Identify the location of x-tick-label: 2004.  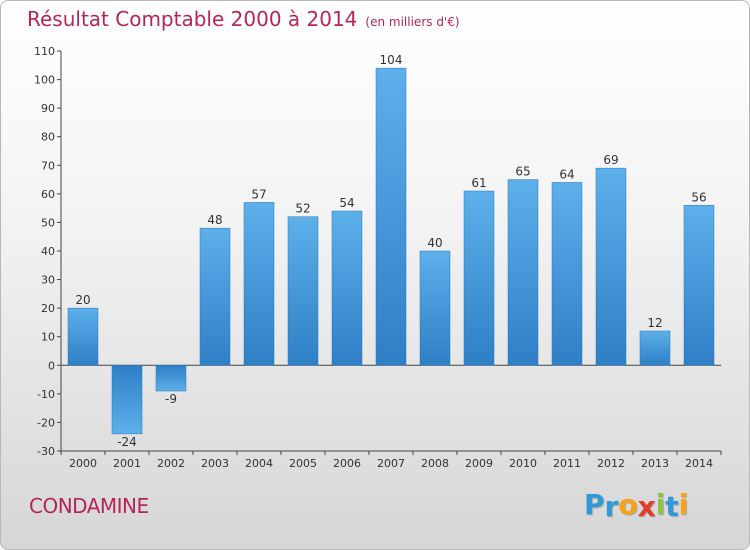
(259, 463).